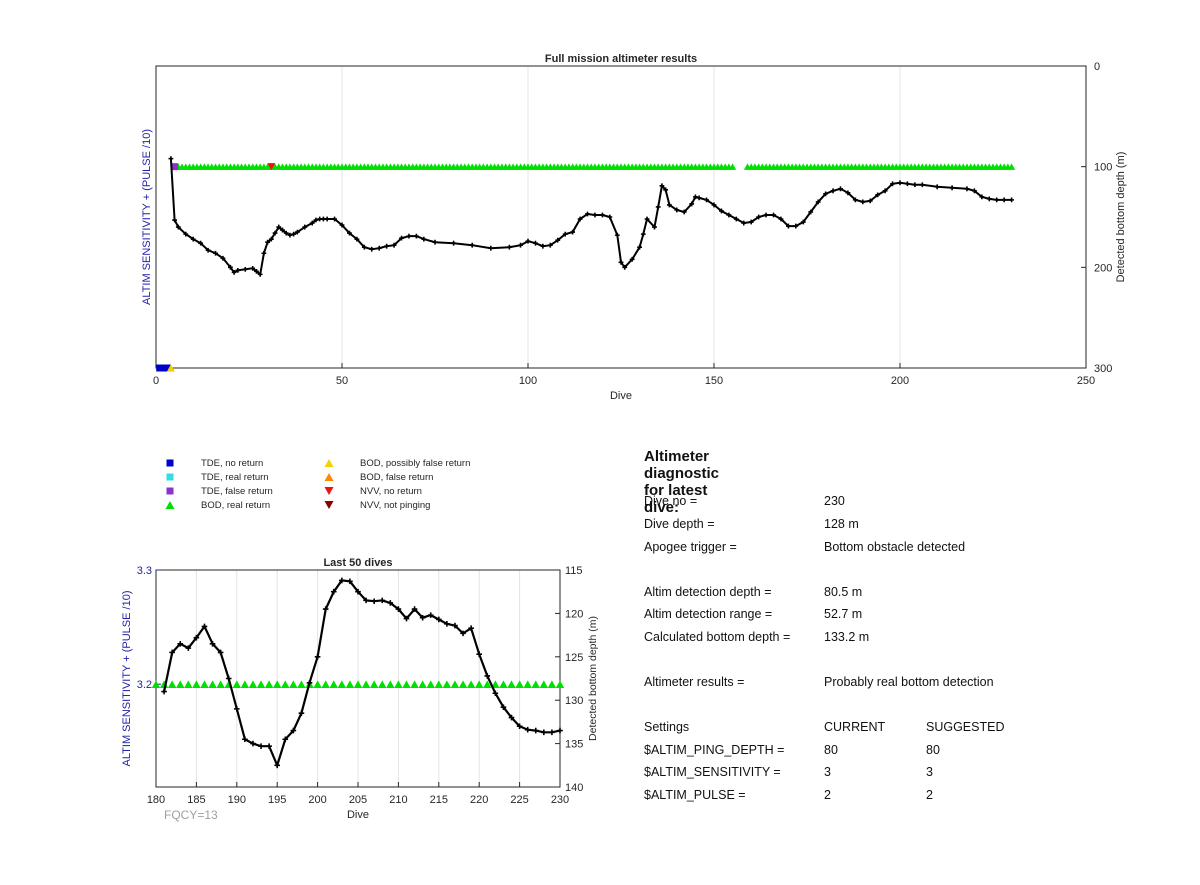 This screenshot has width=1200, height=885. Describe the element at coordinates (147, 217) in the screenshot. I see `y-axis-left-label: ALTIM SENSITIVITY + (PULSE /10)` at that location.